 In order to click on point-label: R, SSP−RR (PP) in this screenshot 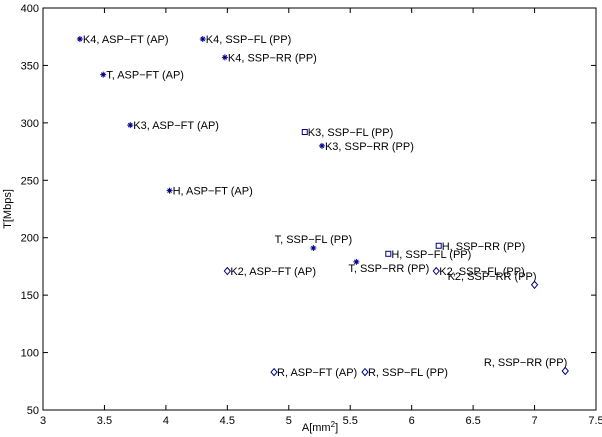, I will do `click(525, 363)`.